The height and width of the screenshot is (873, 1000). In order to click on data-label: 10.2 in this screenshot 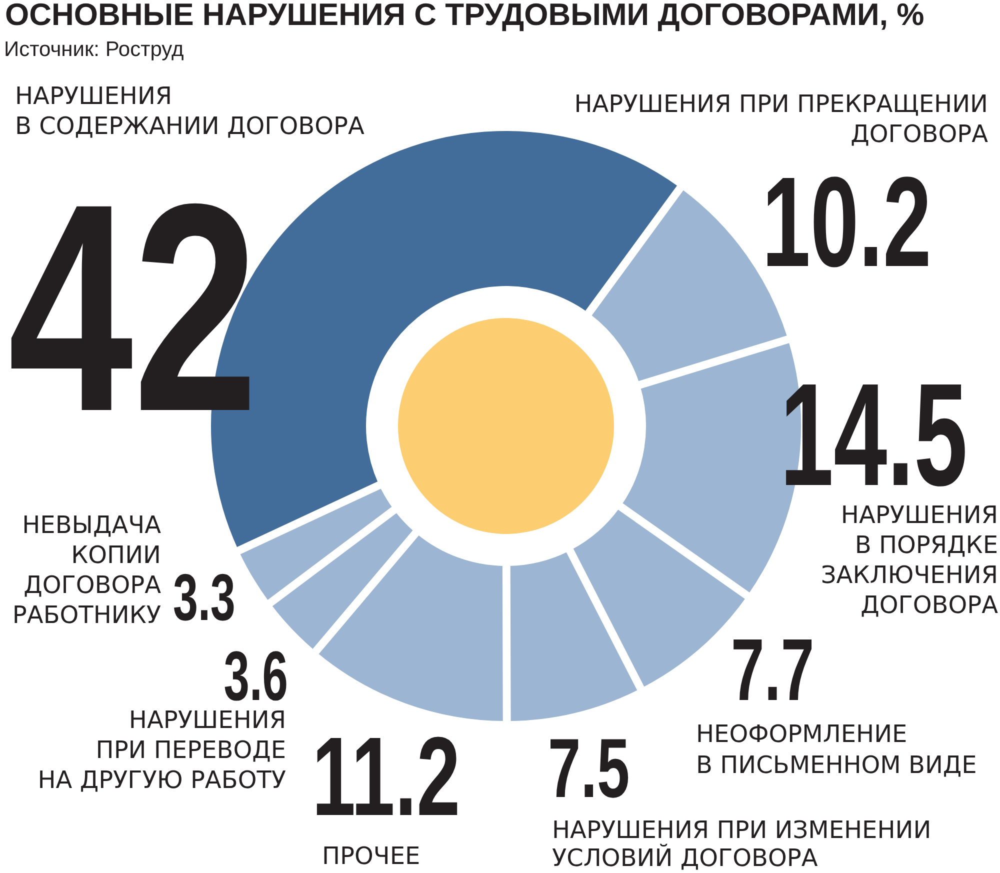, I will do `click(847, 222)`.